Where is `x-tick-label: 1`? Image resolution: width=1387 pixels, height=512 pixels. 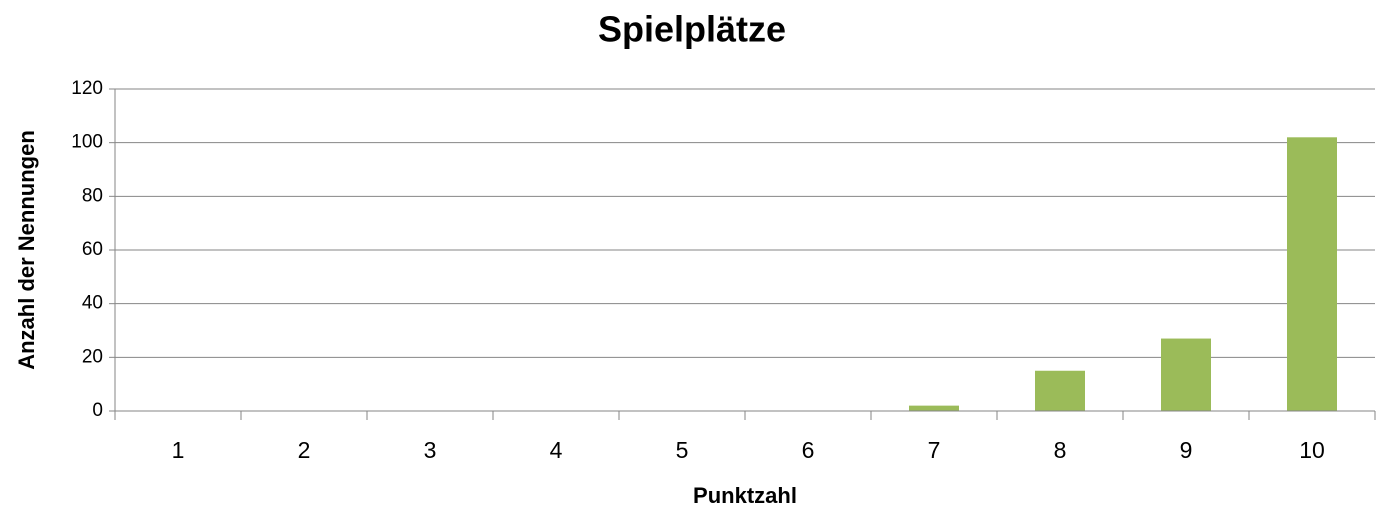 x-tick-label: 1 is located at coordinates (178, 450).